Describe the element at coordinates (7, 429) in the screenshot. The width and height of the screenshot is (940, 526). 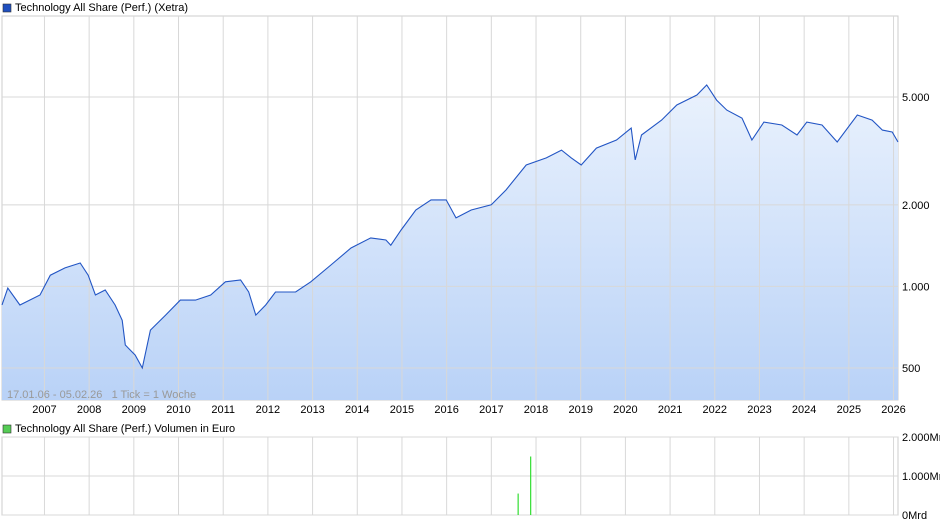
I see `volume-legend-swatch` at that location.